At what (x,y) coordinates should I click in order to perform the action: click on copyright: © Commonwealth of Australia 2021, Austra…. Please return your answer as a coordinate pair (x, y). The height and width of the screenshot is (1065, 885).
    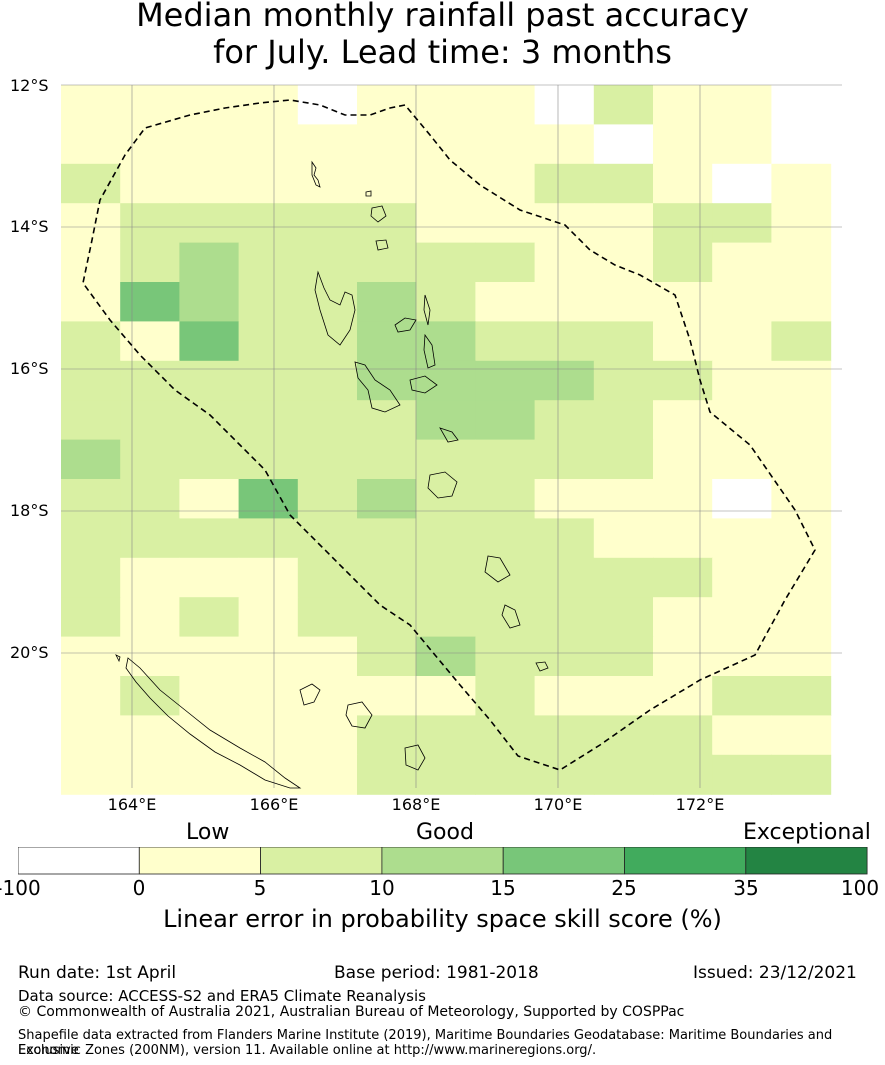
    Looking at the image, I should click on (351, 1012).